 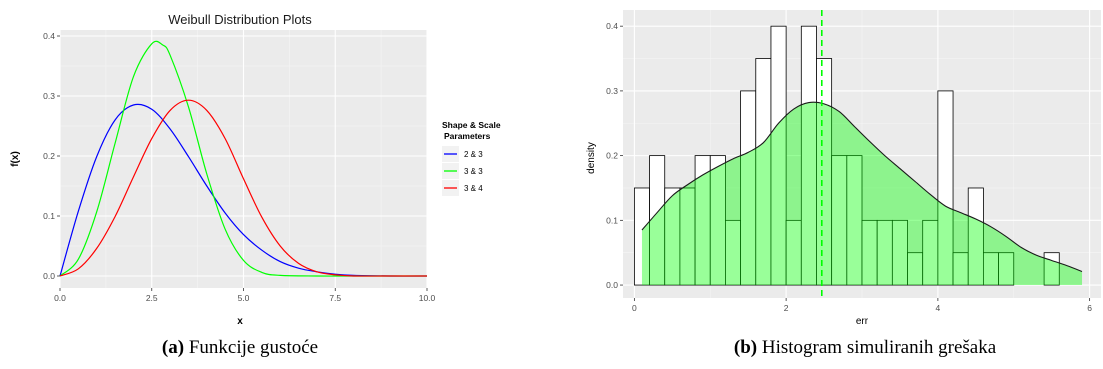 I want to click on x-tick-label: 5.0, so click(x=244, y=298).